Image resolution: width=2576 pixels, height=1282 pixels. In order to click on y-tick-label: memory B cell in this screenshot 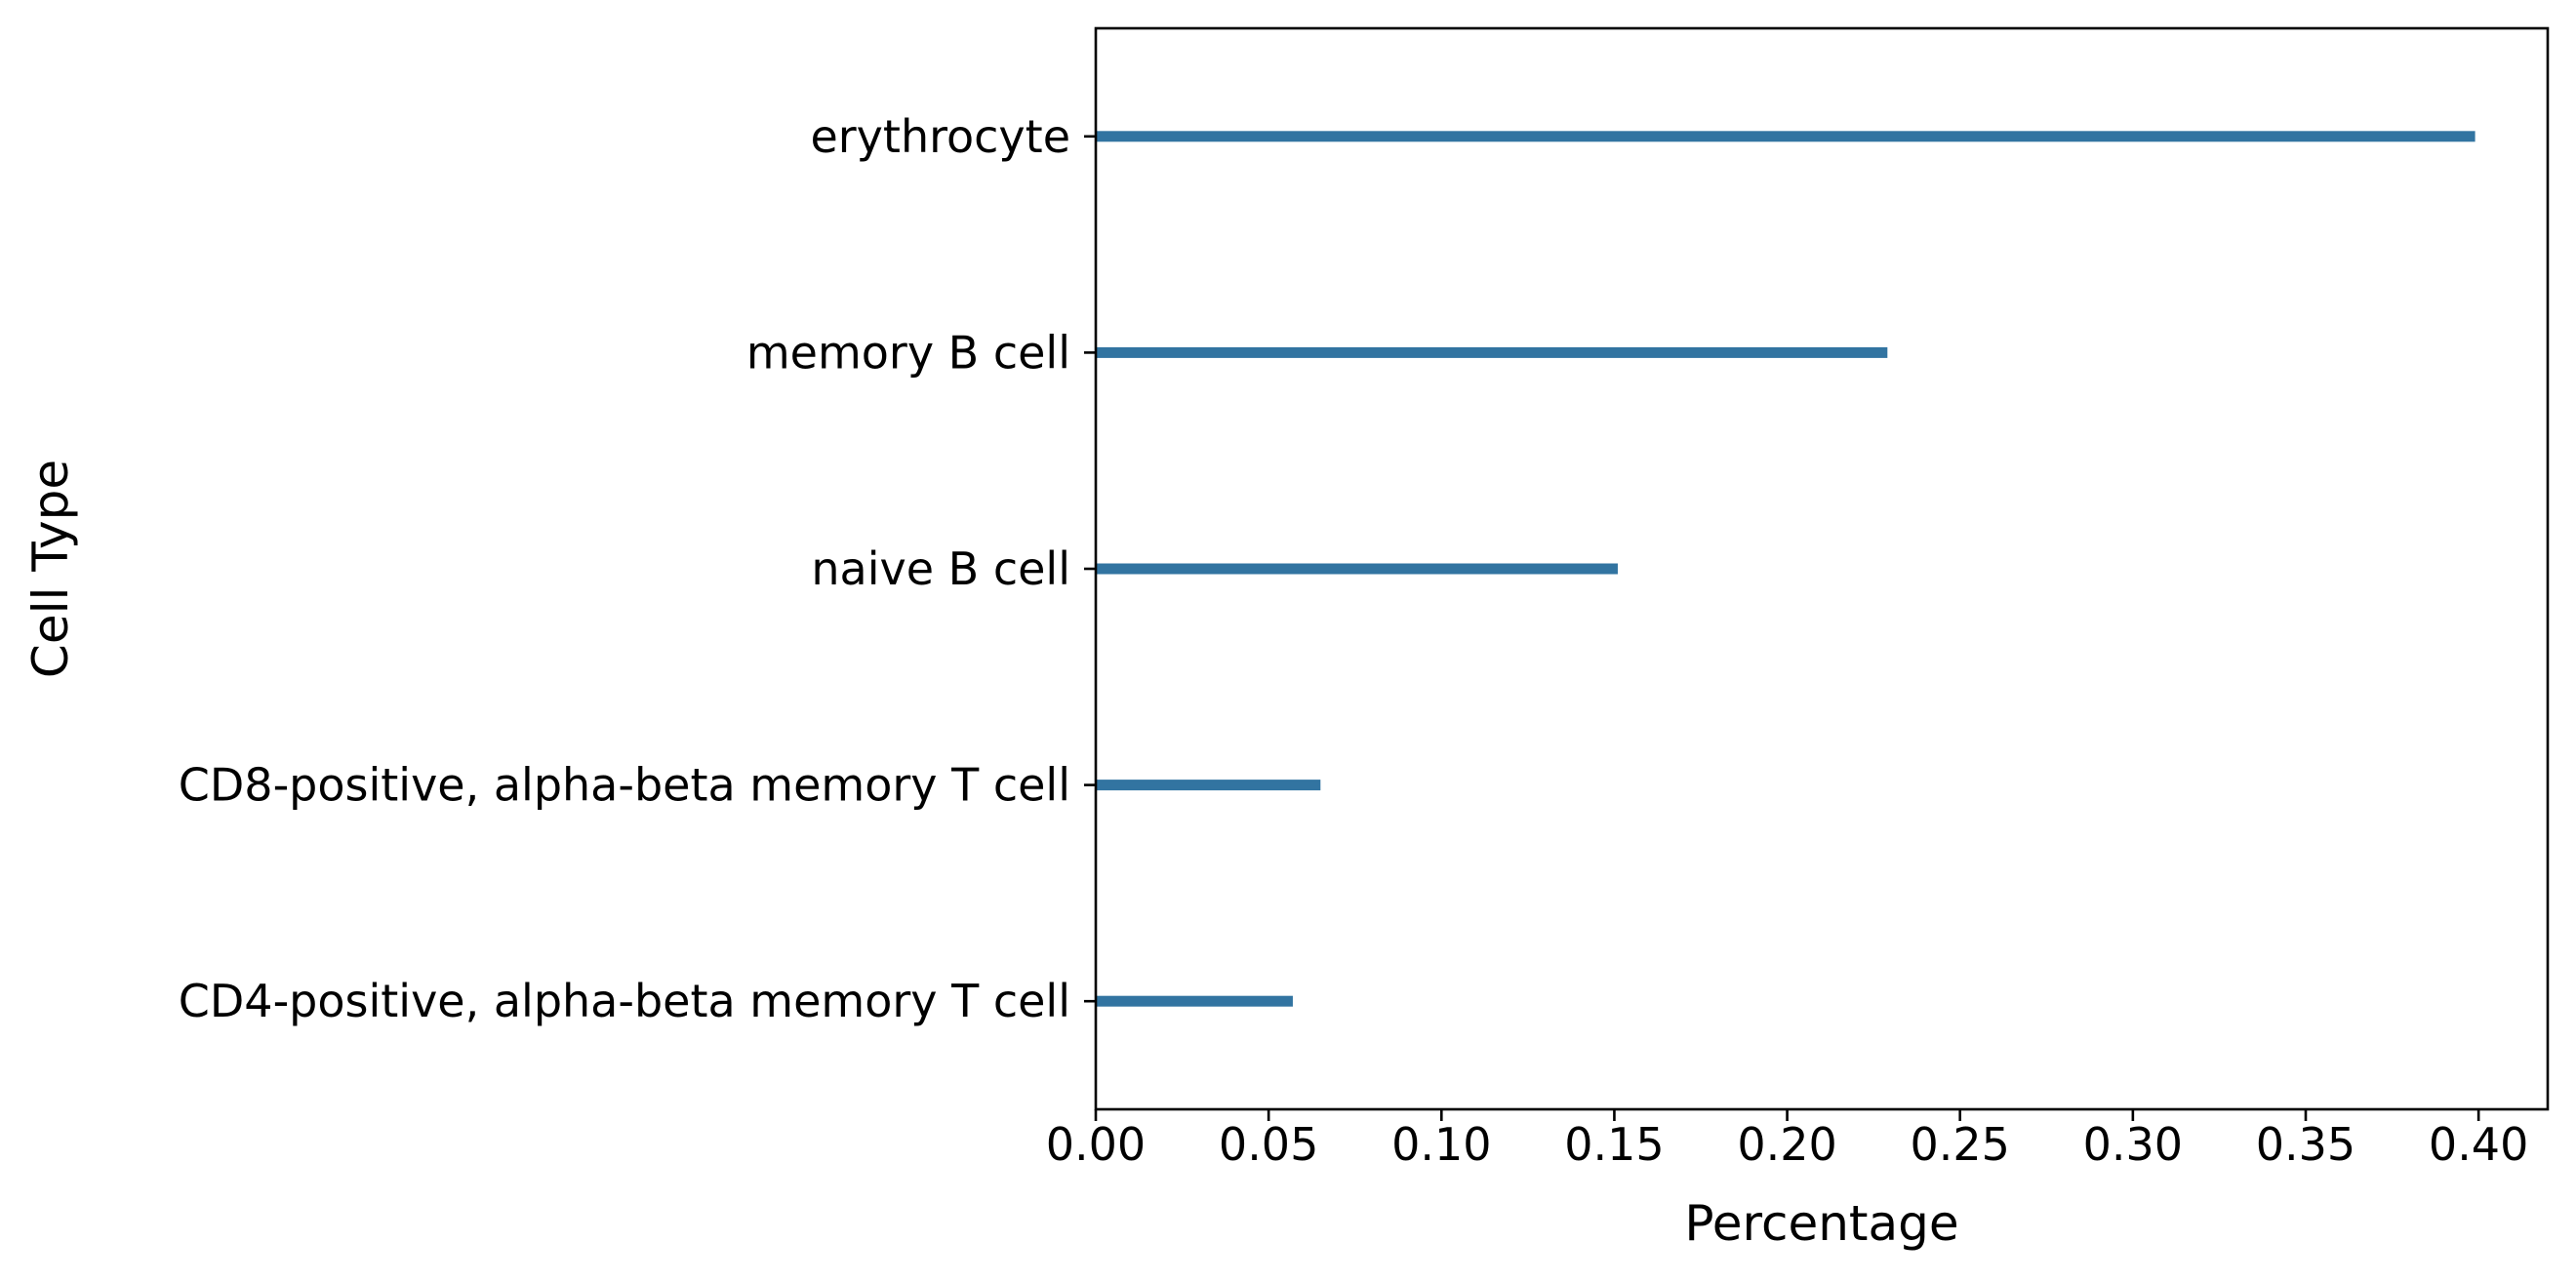, I will do `click(908, 352)`.